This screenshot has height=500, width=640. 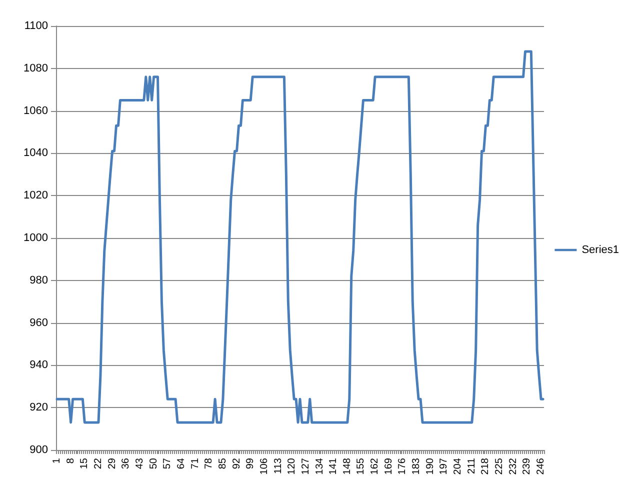 I want to click on x-tick-label: 120, so click(x=292, y=466).